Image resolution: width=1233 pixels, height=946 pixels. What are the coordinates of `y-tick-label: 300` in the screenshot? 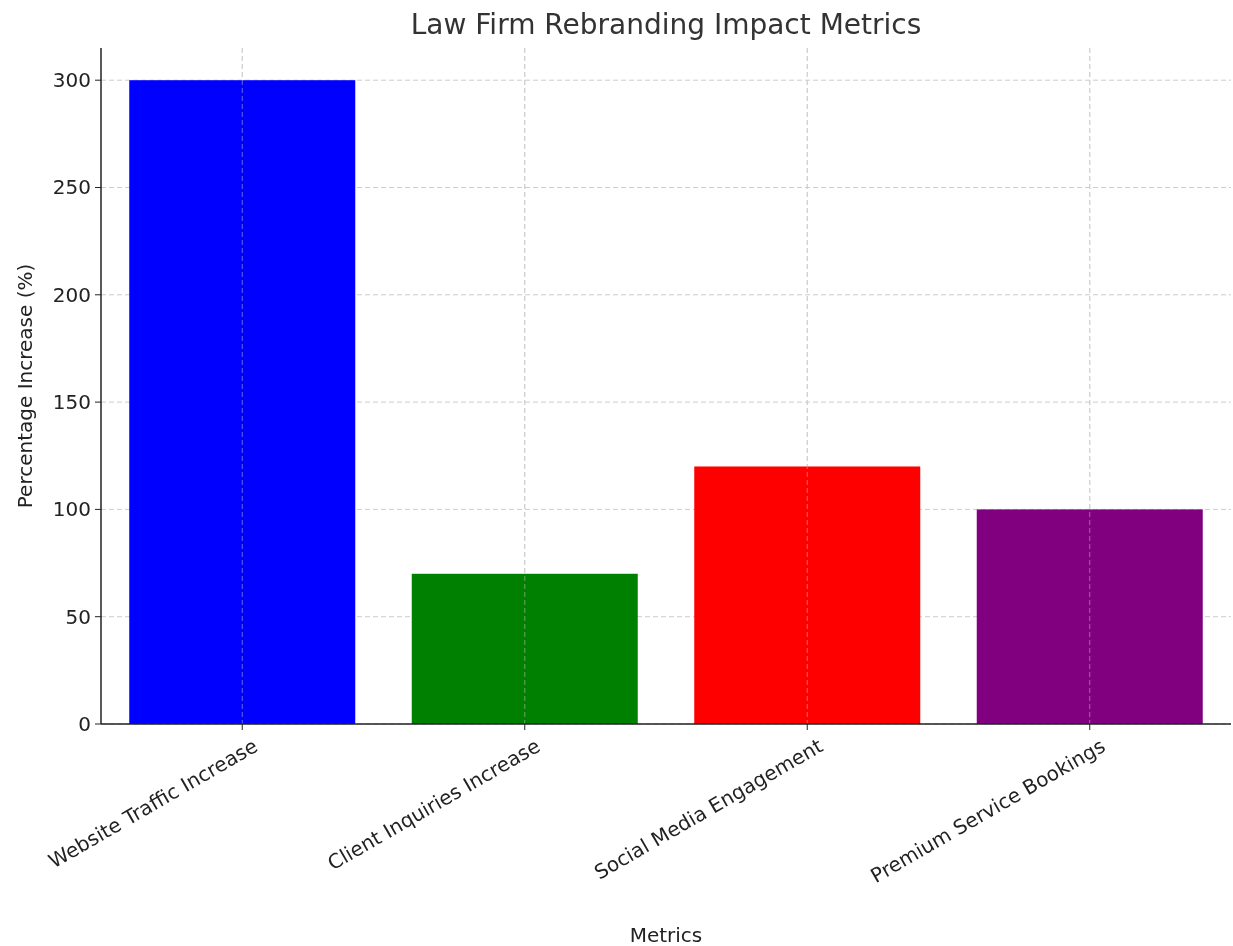 It's located at (71, 80).